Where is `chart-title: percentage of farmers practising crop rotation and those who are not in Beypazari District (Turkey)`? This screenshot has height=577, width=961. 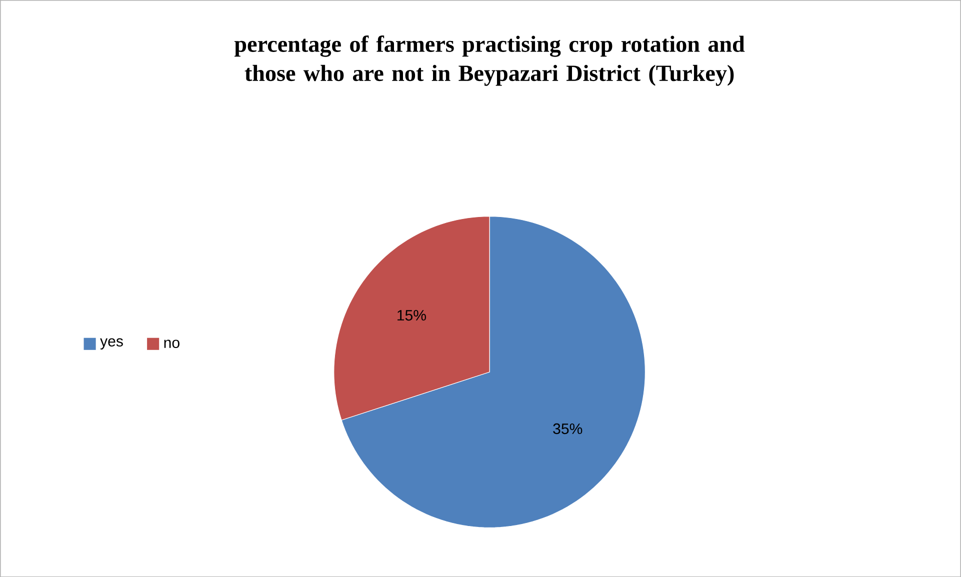
chart-title: percentage of farmers practising crop rotation and those who are not in Beypazari District (Turkey) is located at coordinates (489, 60).